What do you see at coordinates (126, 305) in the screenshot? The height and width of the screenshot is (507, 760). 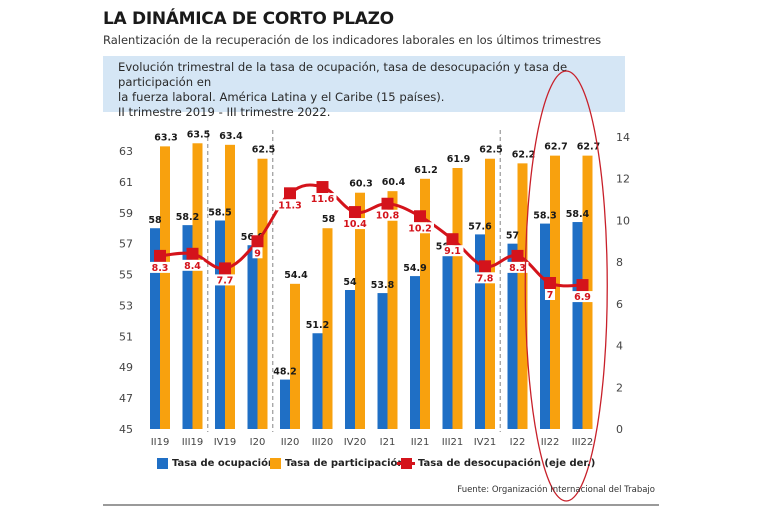 I see `left-axis-tick: 53` at bounding box center [126, 305].